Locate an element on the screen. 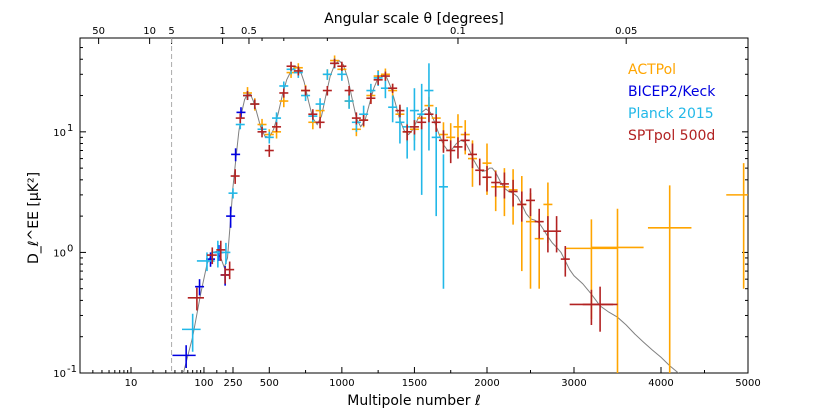 This screenshot has width=830, height=415. legend: ACTPol BICEP2/Keck Planck 2015 SPTpol 500d is located at coordinates (672, 103).